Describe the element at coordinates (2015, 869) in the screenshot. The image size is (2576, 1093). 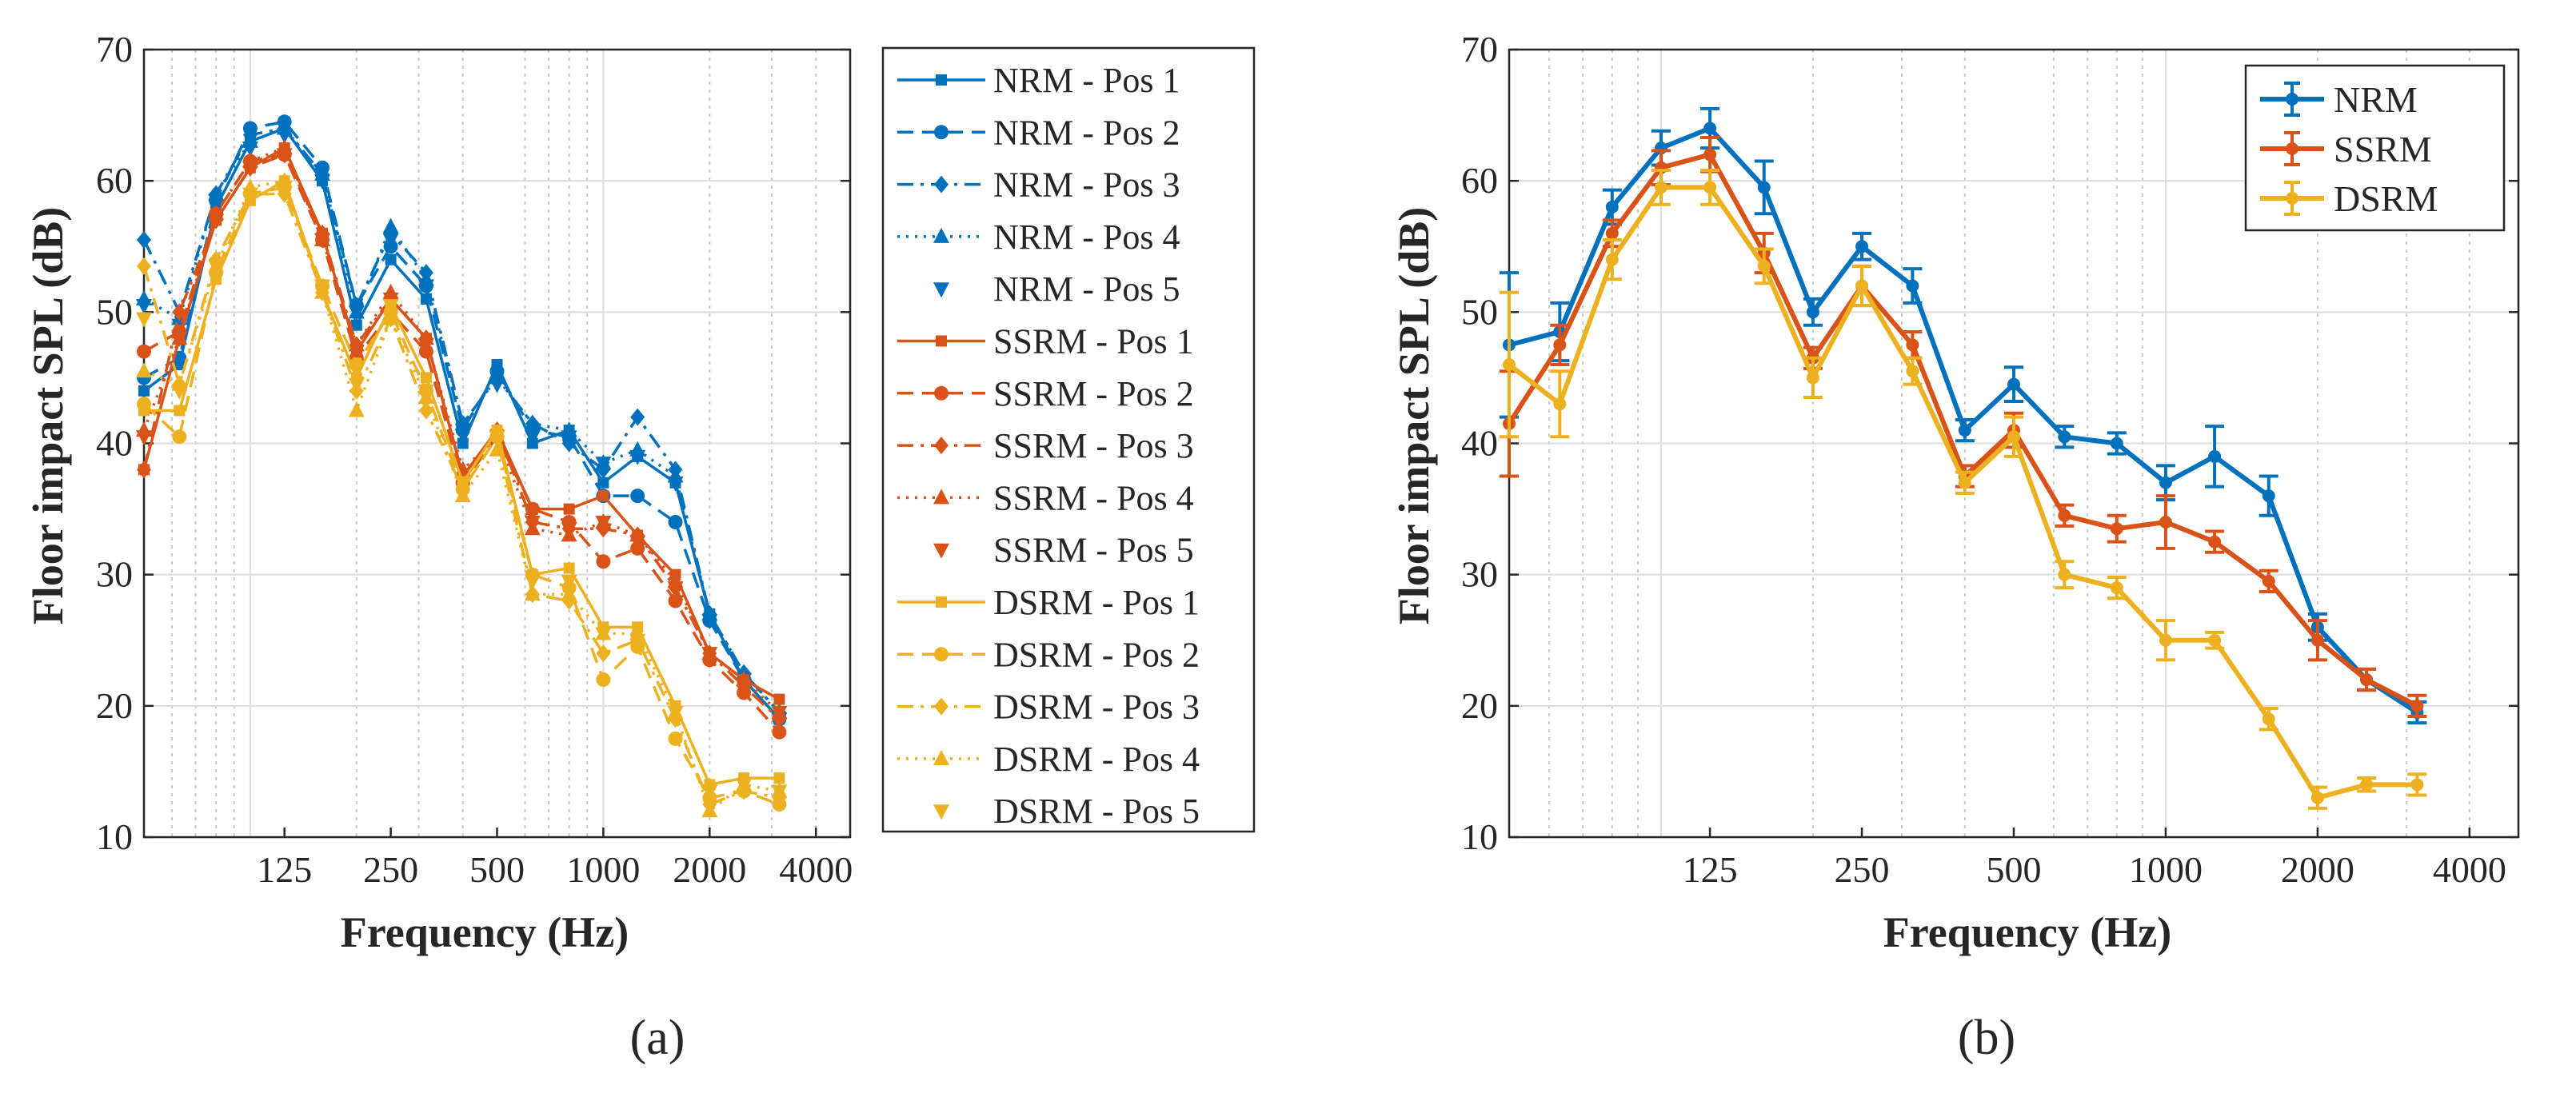
I see `panel-b-xtick-label: 500` at that location.